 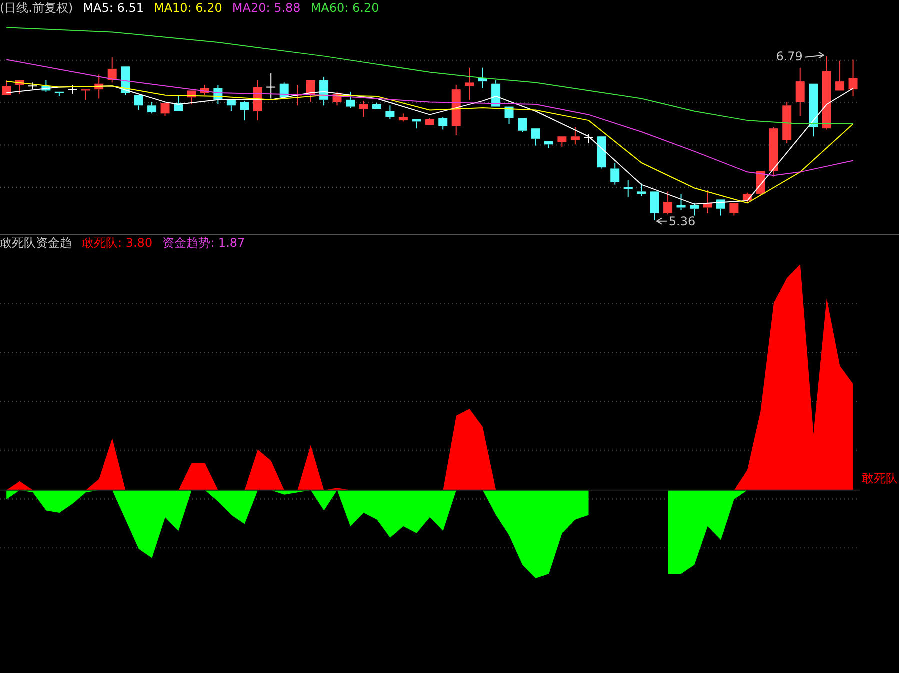 I want to click on text: MA10: 6.20, so click(x=188, y=8).